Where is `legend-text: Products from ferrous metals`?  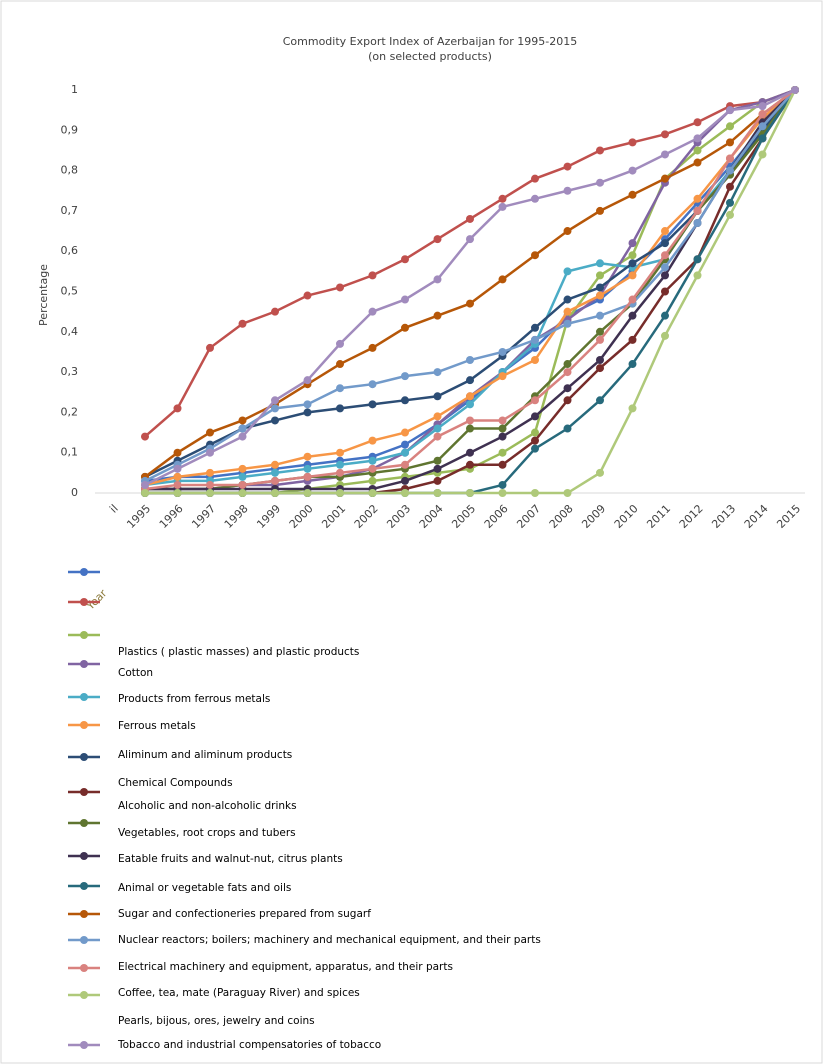
legend-text: Products from ferrous metals is located at coordinates (194, 699).